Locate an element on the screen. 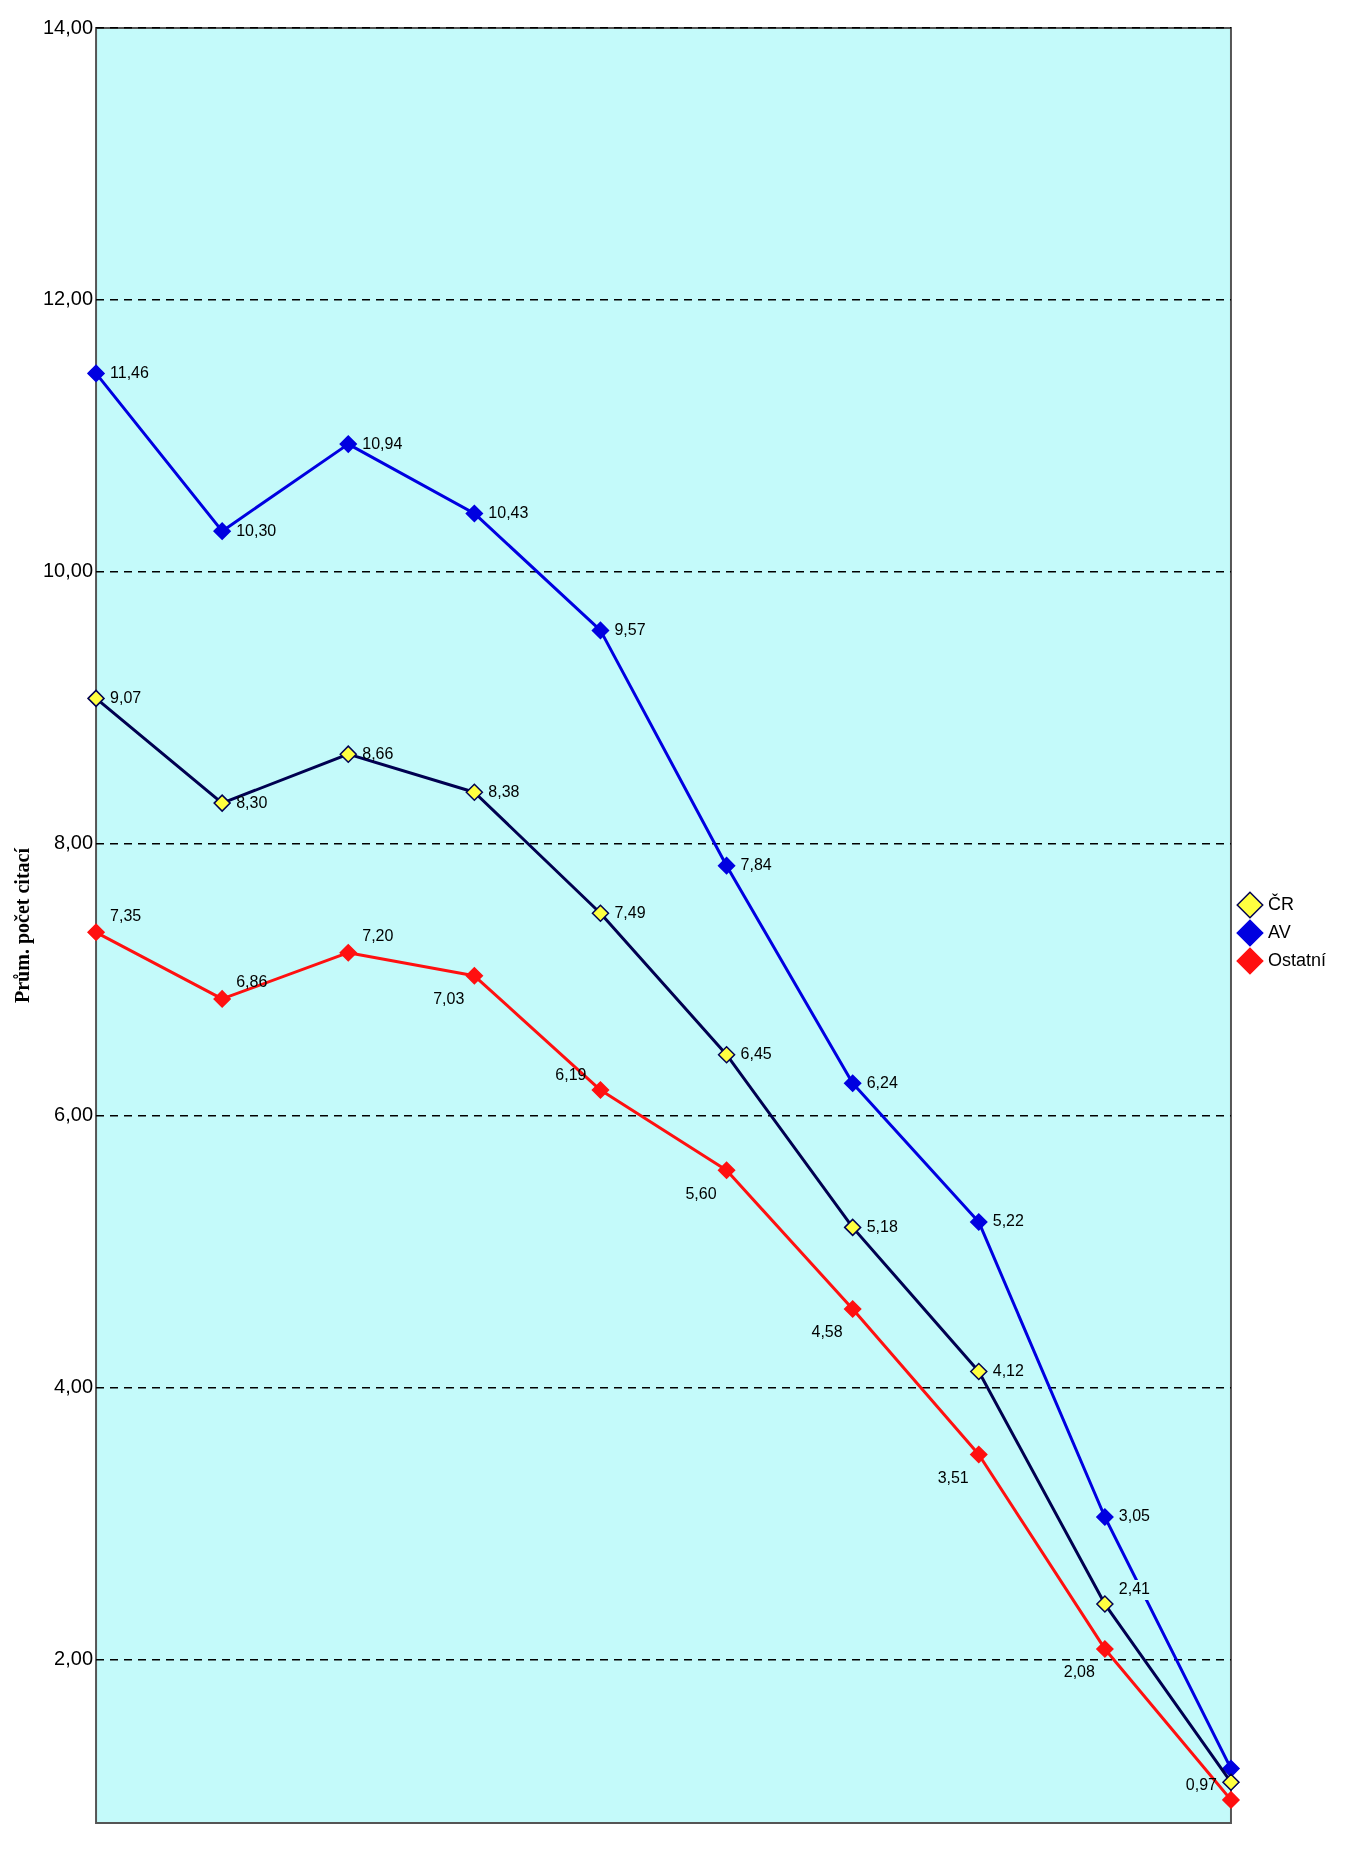 Image resolution: width=1354 pixels, height=1849 pixels. data-label: 2,08 is located at coordinates (1079, 1672).